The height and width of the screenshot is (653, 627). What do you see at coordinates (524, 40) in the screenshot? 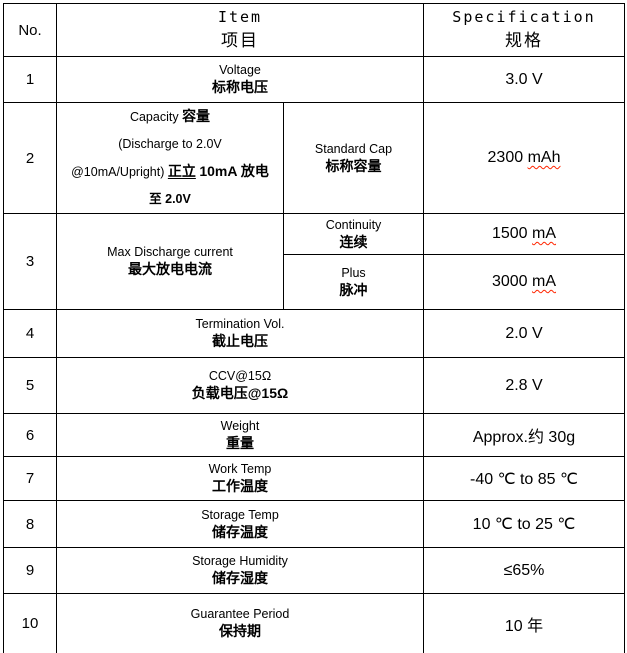
I see `header-spec-label-zh: 规格` at bounding box center [524, 40].